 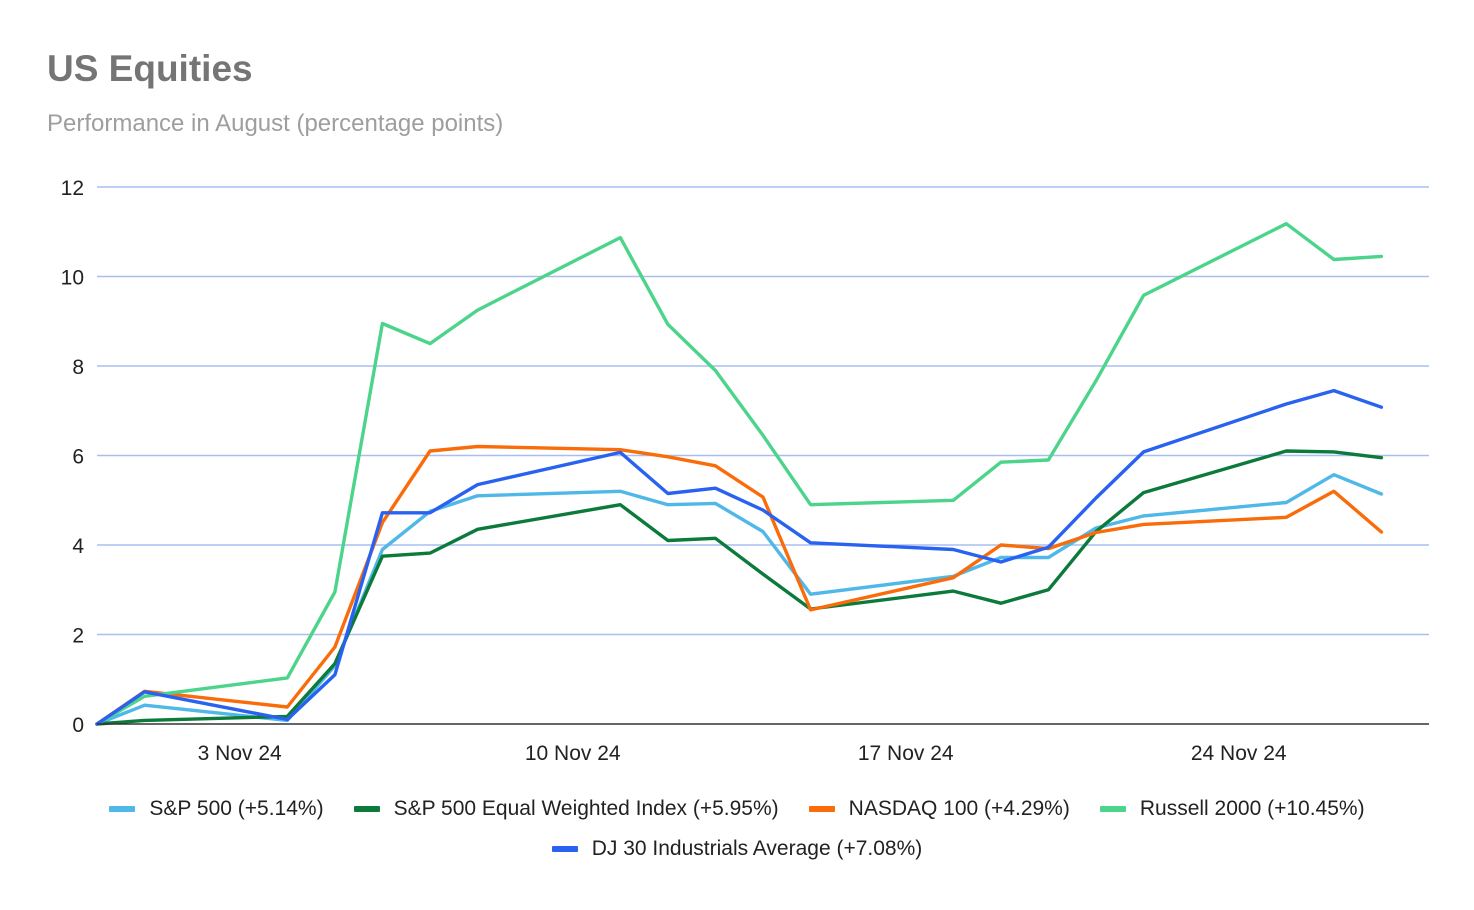 I want to click on legend-label: S&P 500 Equal Weighted Index (+5.95%), so click(x=586, y=808).